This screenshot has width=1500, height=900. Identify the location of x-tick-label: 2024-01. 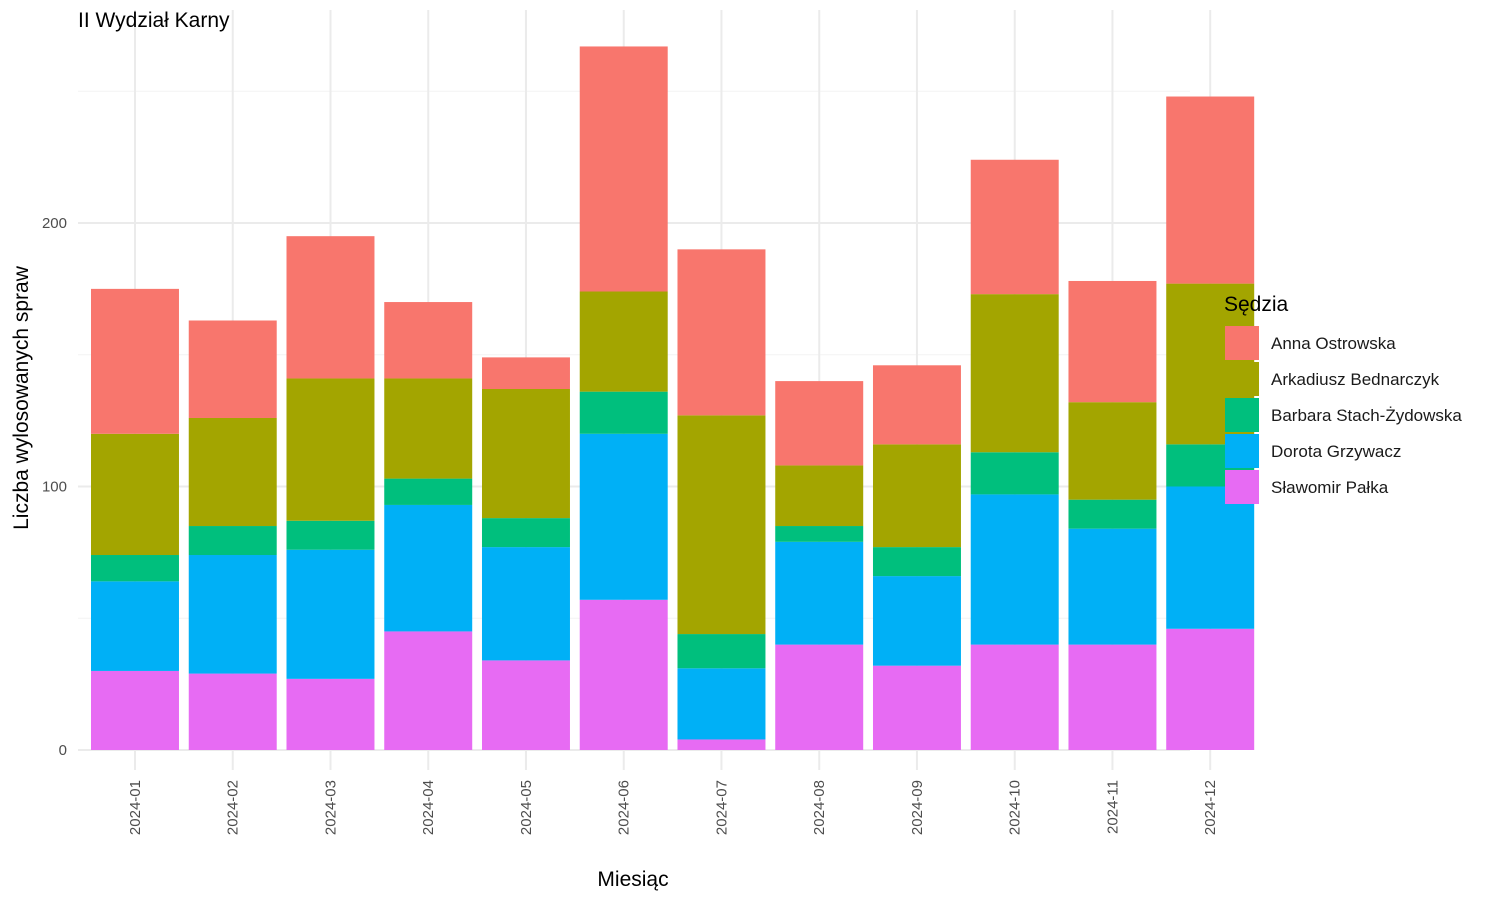
(135, 807).